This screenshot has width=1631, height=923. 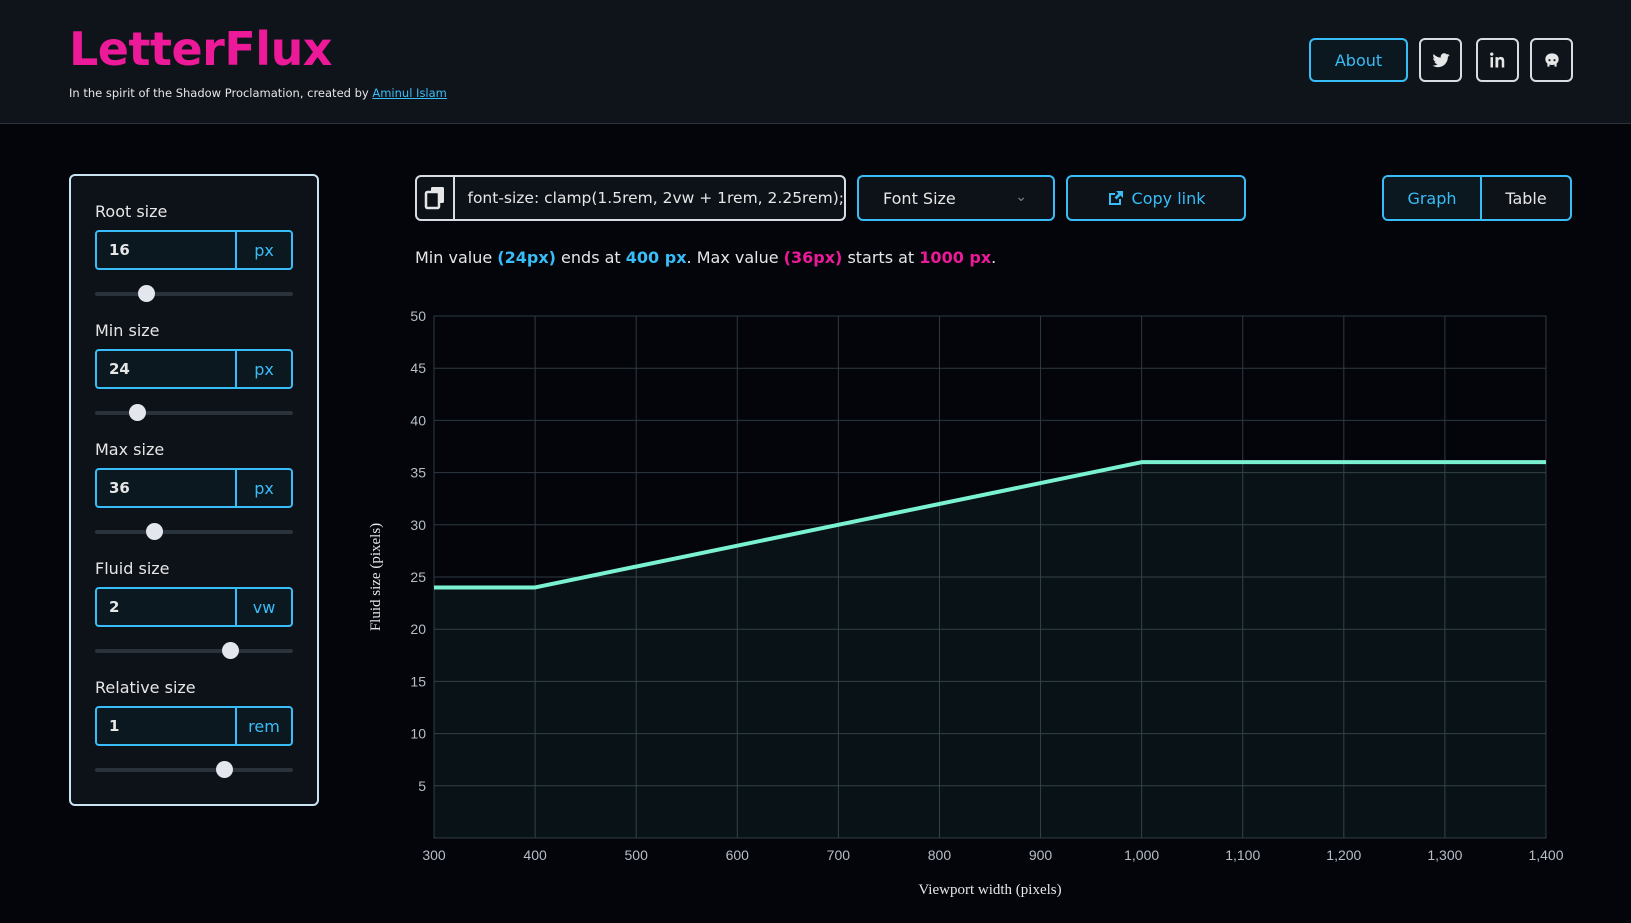 What do you see at coordinates (167, 607) in the screenshot?
I see `fluid-size-input: 2` at bounding box center [167, 607].